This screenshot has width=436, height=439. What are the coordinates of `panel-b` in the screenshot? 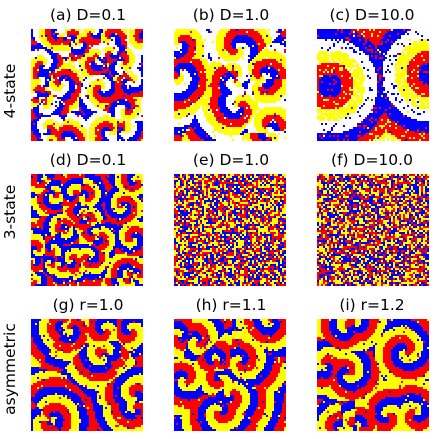 It's located at (230, 85).